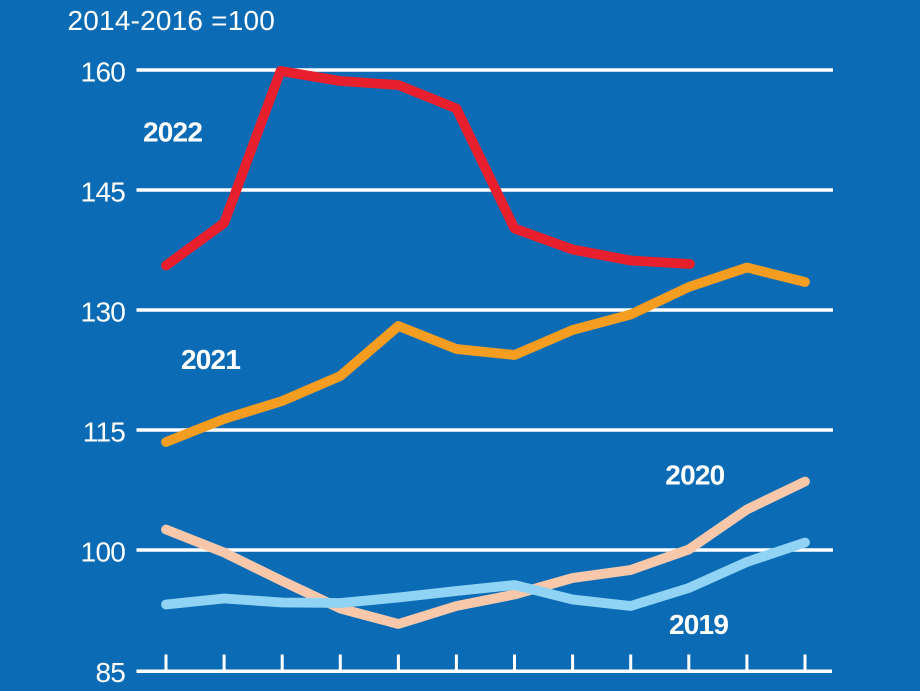 The width and height of the screenshot is (920, 691). Describe the element at coordinates (104, 432) in the screenshot. I see `svg-text: 115` at that location.